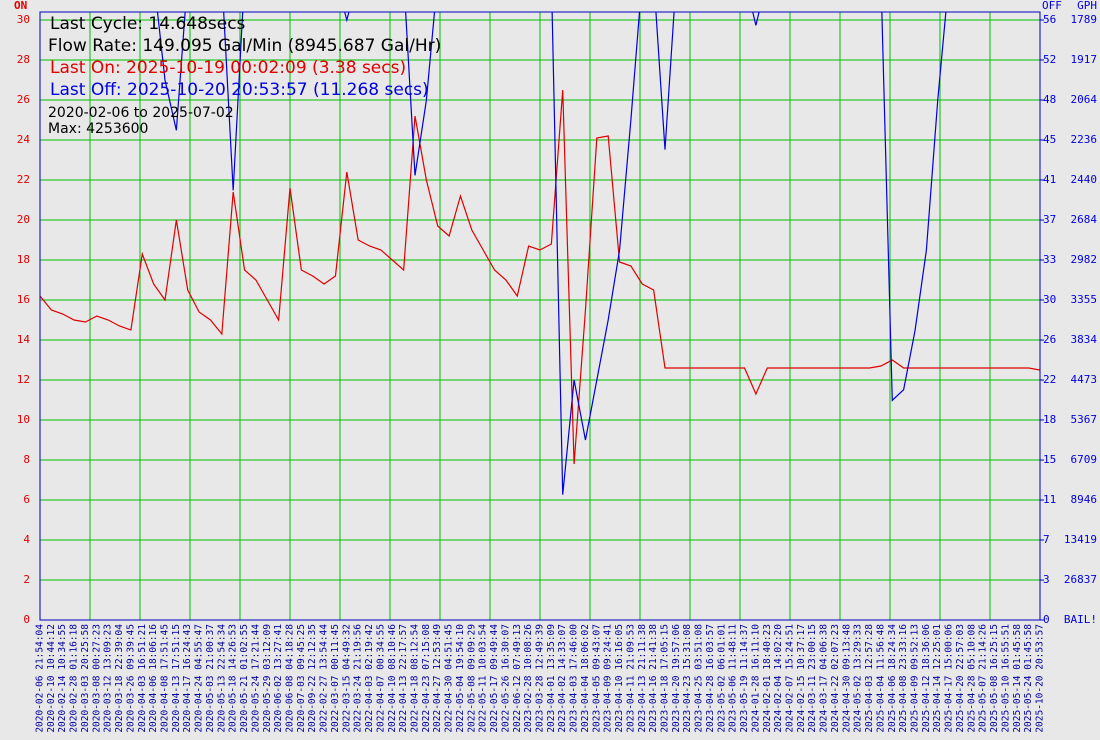  I want to click on x-tick-label: 2025-05-10 16:55:51, so click(1005, 678).